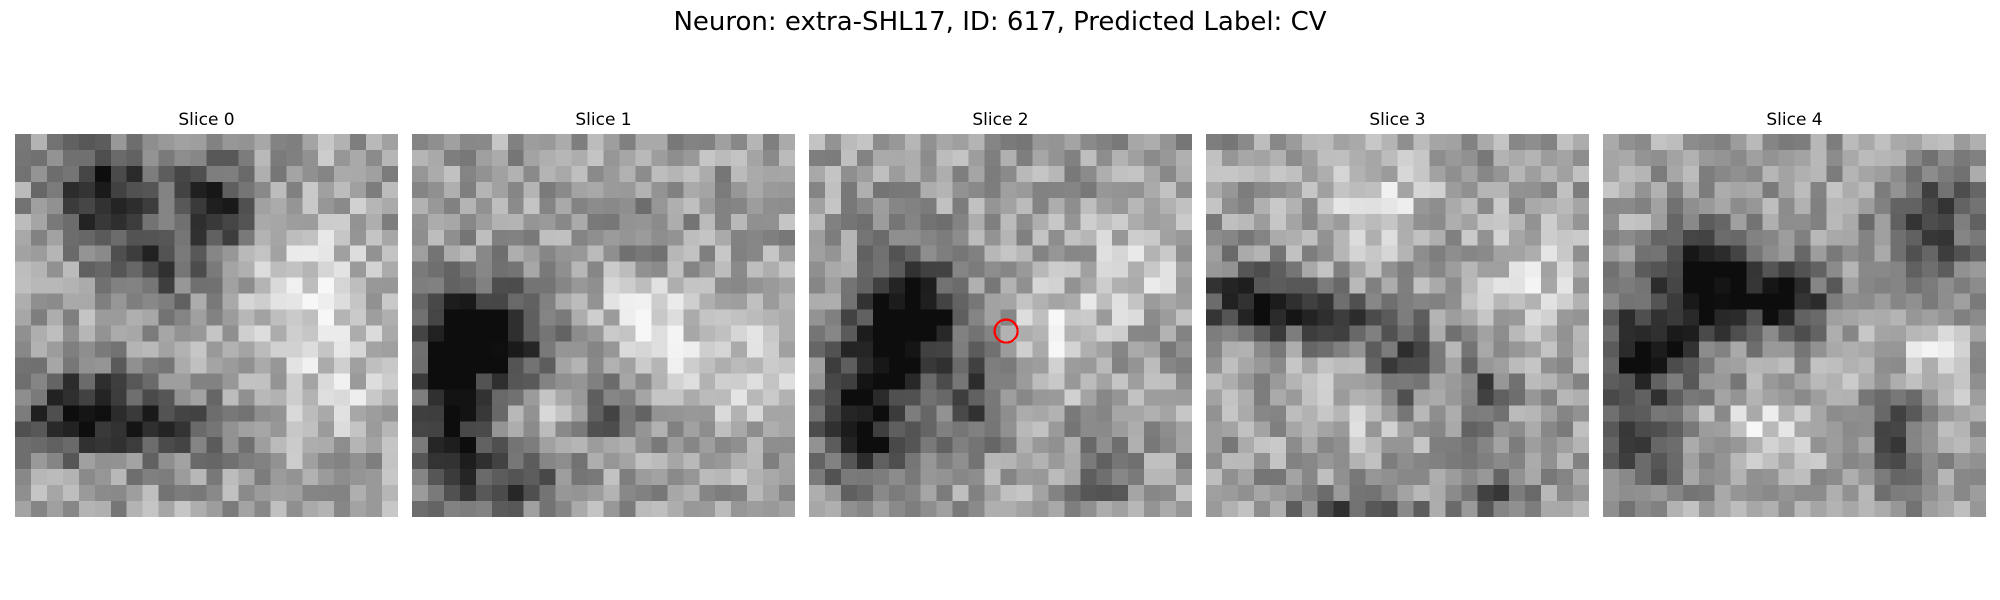 This screenshot has width=2000, height=600. I want to click on slice-title: Slice 4, so click(1794, 120).